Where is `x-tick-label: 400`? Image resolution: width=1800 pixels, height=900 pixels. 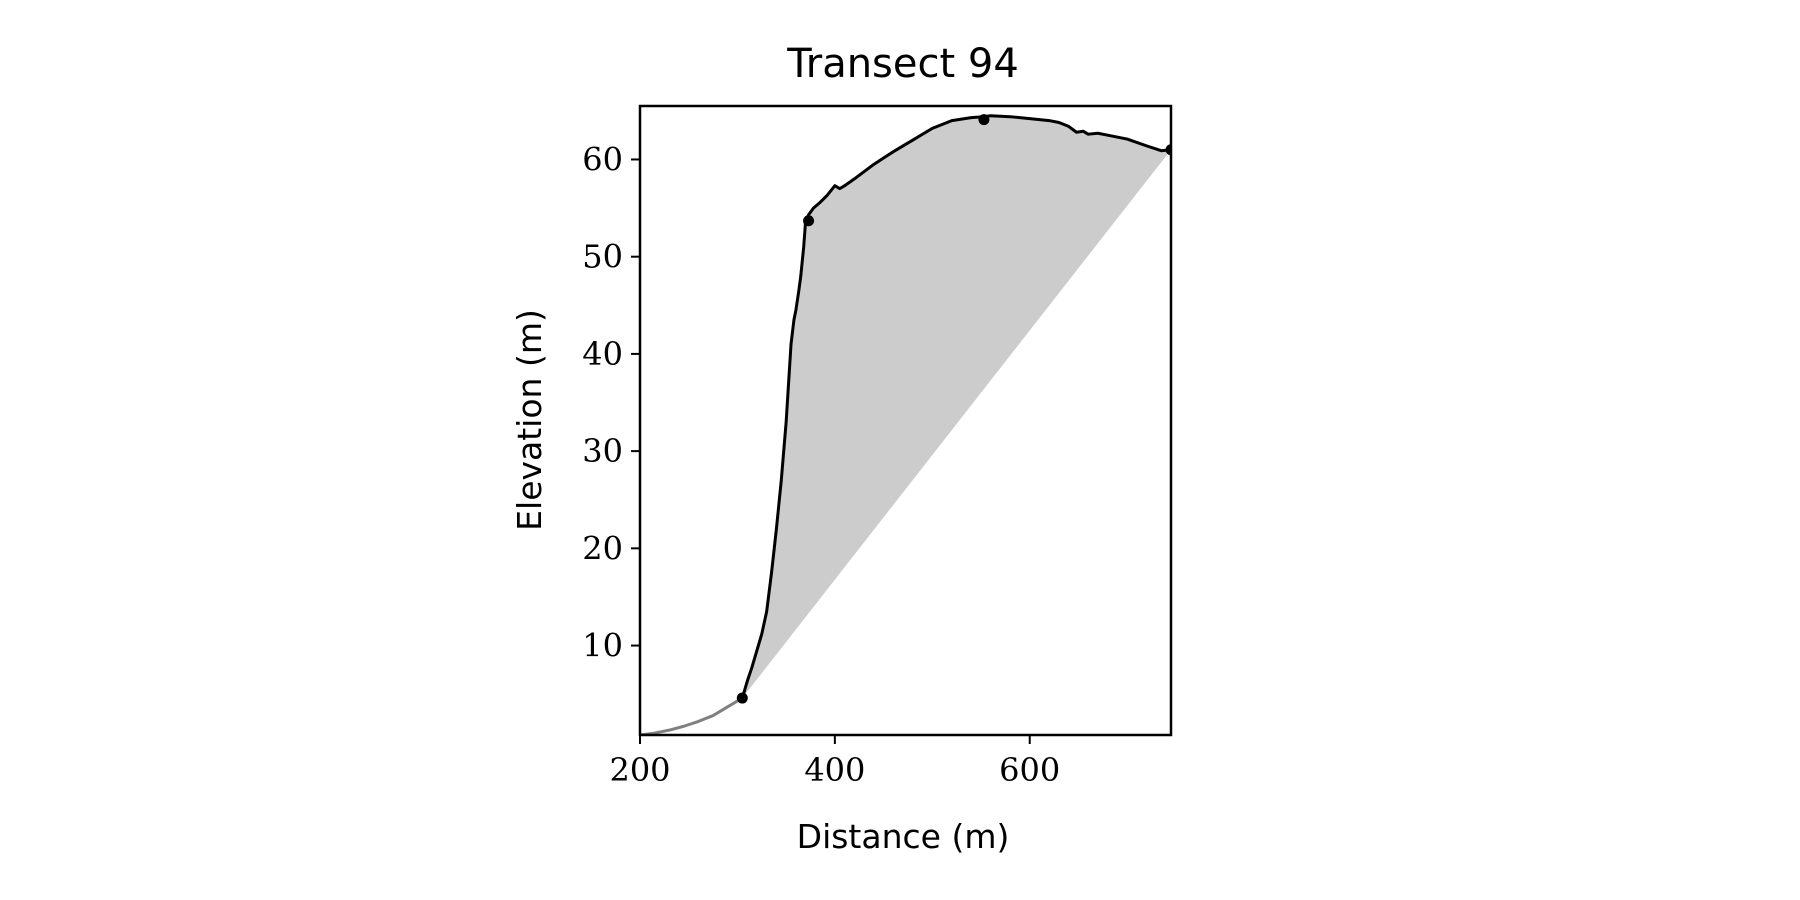
x-tick-label: 400 is located at coordinates (834, 770).